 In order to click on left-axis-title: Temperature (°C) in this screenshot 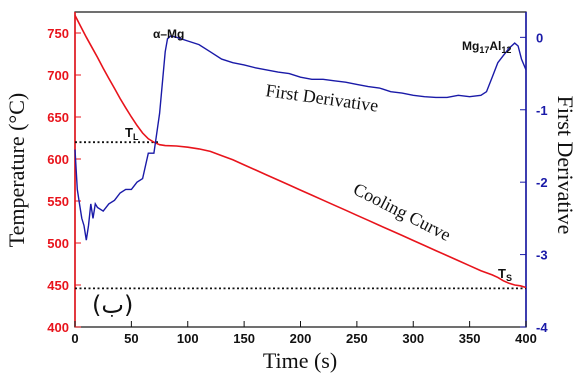, I will do `click(16, 170)`.